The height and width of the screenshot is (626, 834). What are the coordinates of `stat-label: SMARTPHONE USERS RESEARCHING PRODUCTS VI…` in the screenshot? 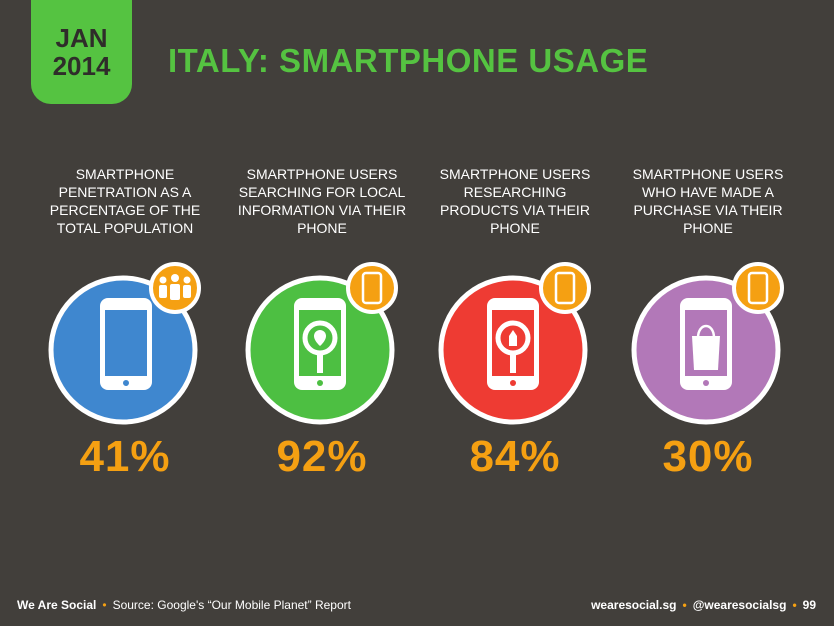 It's located at (515, 201).